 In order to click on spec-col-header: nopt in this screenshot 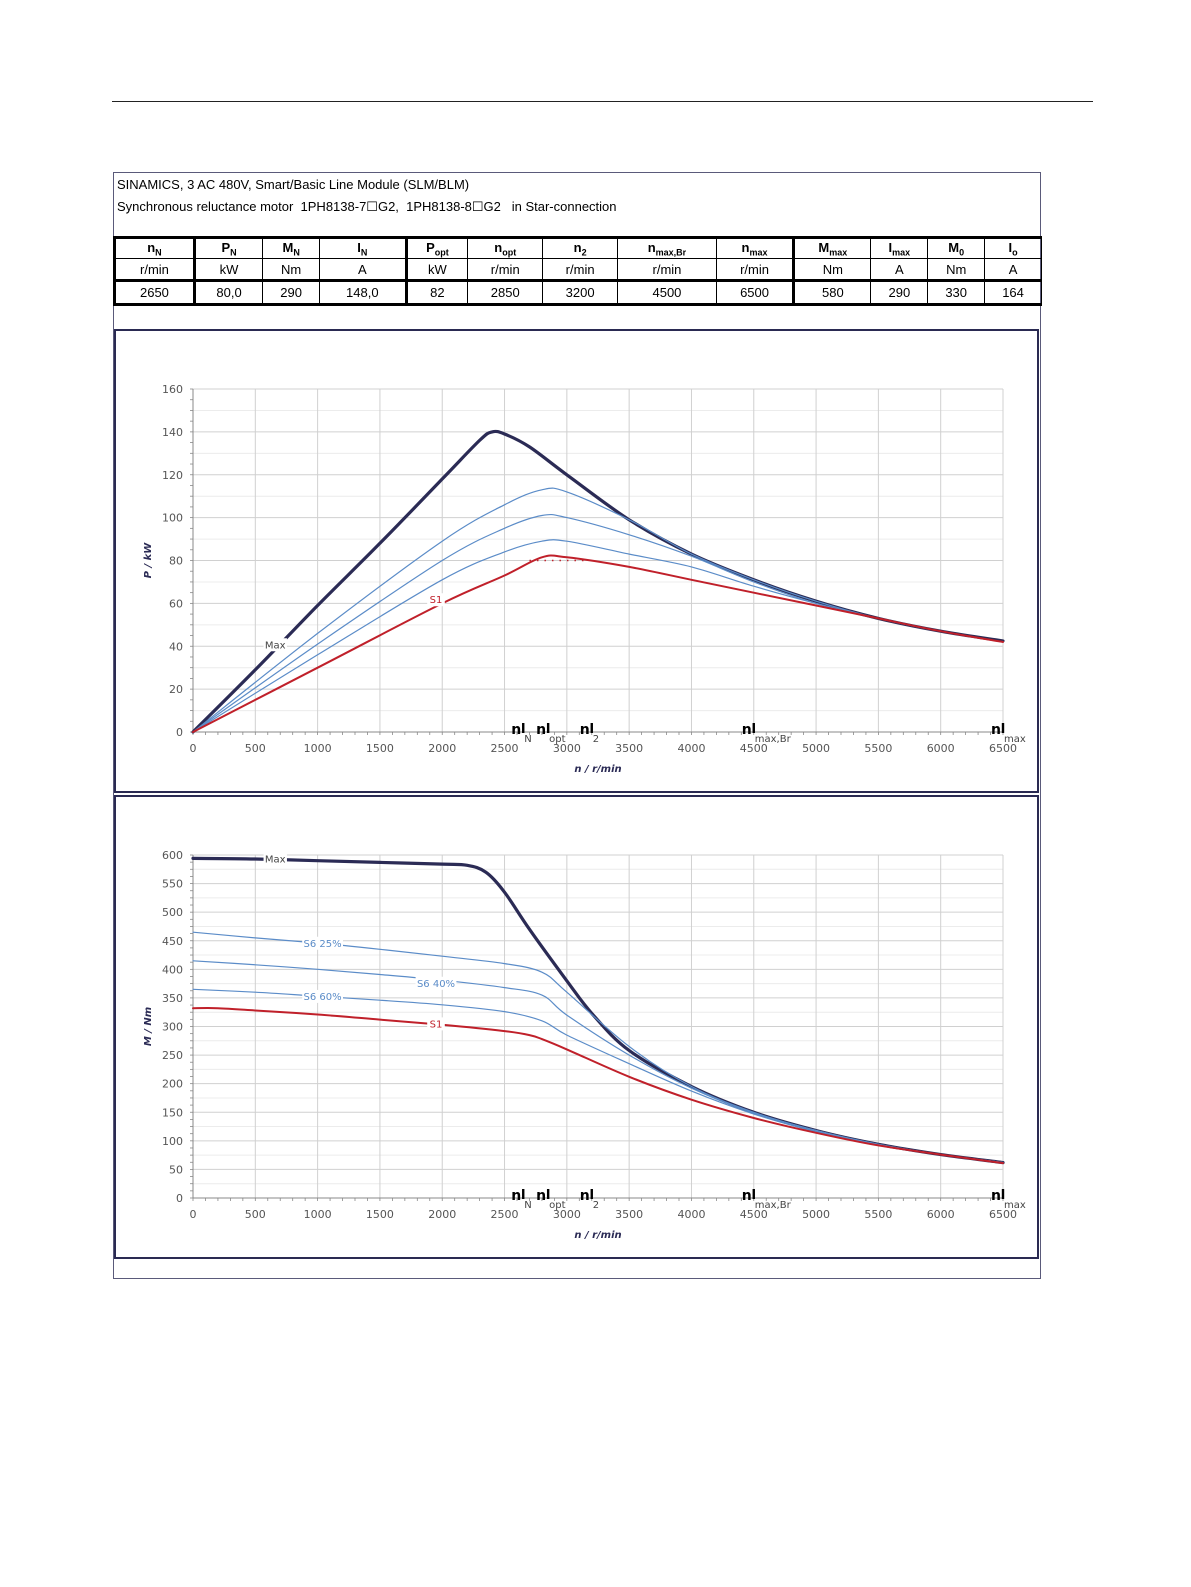, I will do `click(505, 247)`.